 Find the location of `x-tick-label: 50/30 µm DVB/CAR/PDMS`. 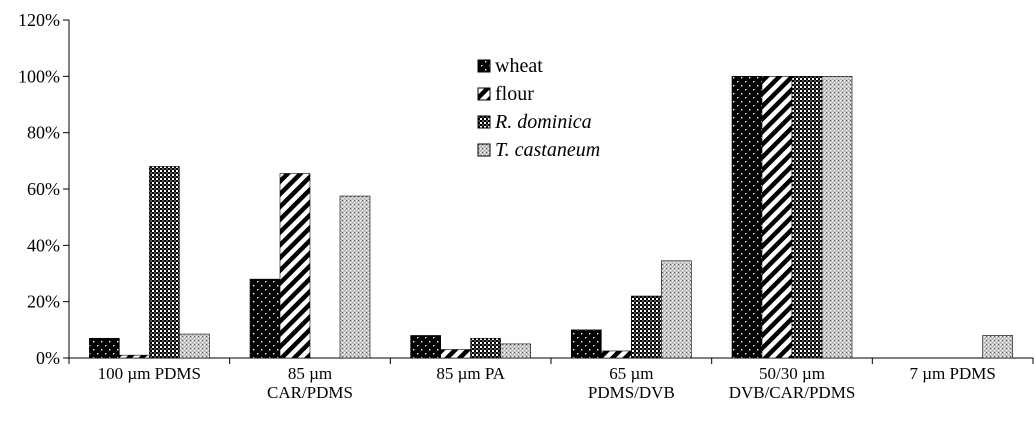

x-tick-label: 50/30 µm DVB/CAR/PDMS is located at coordinates (792, 383).